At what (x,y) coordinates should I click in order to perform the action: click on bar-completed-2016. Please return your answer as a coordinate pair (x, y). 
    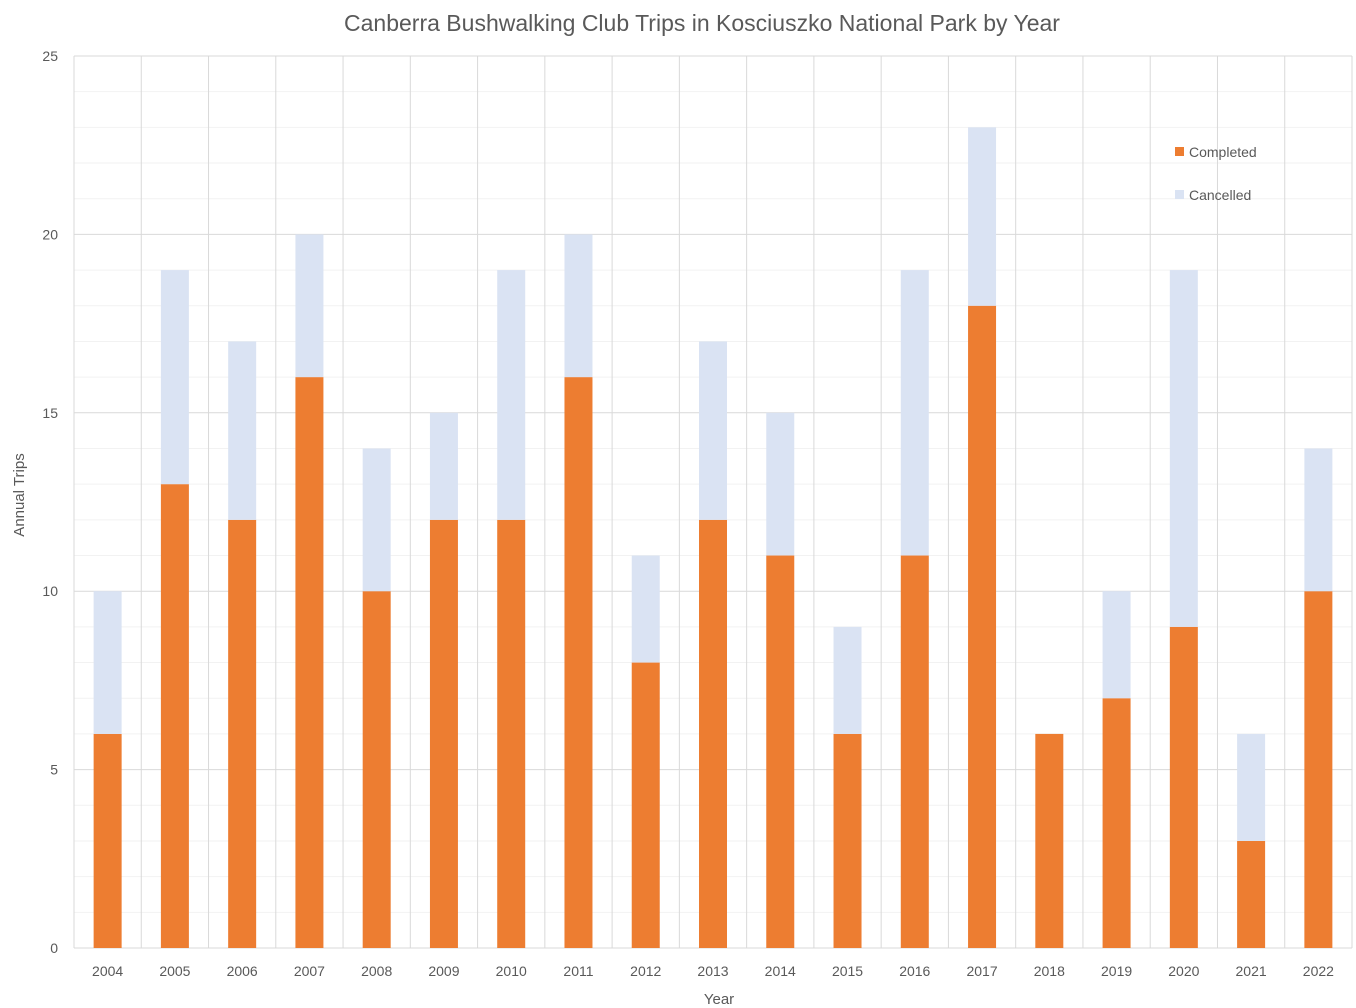
    Looking at the image, I should click on (914, 751).